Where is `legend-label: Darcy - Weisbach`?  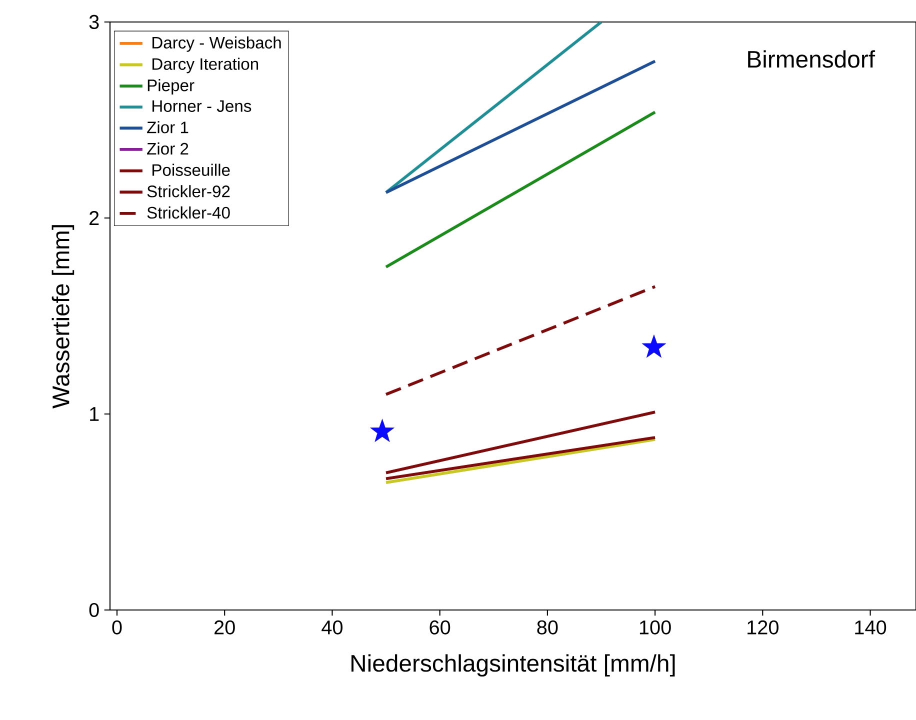
legend-label: Darcy - Weisbach is located at coordinates (216, 44).